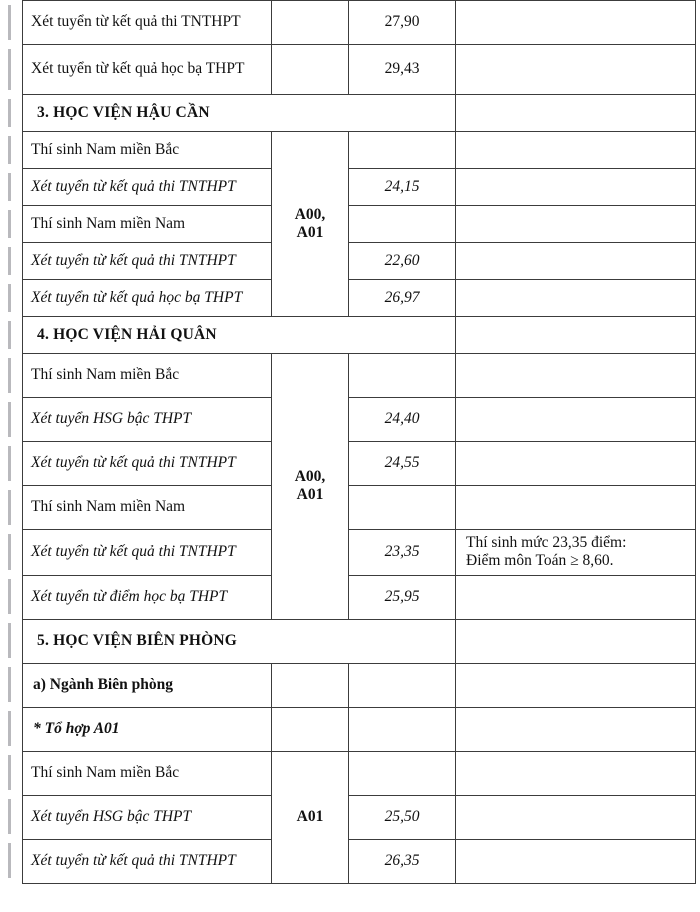  I want to click on row-score: 24,55, so click(402, 463).